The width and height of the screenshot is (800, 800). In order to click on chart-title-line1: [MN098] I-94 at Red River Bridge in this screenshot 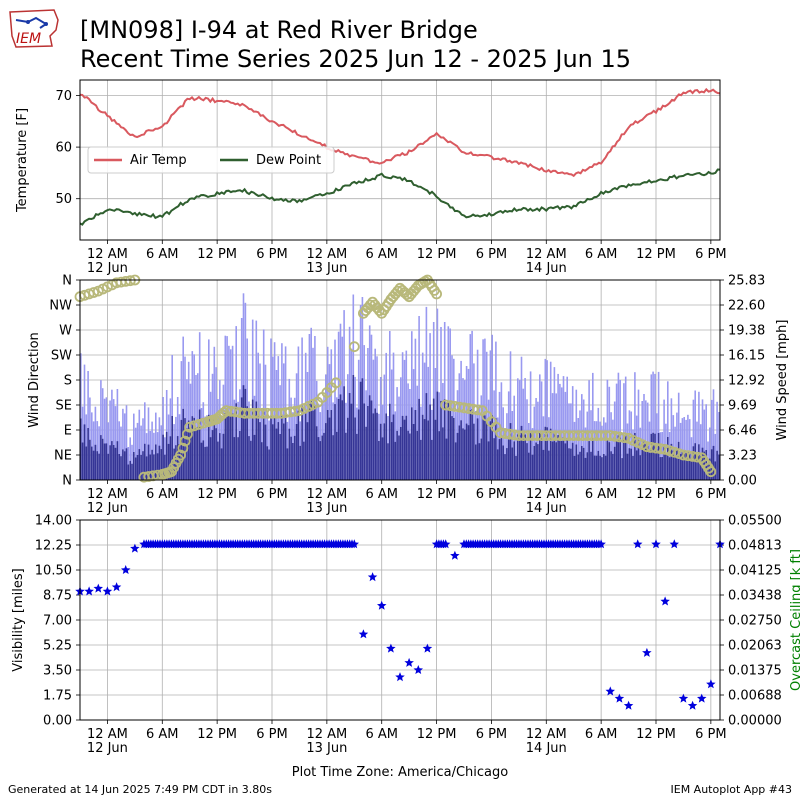, I will do `click(279, 30)`.